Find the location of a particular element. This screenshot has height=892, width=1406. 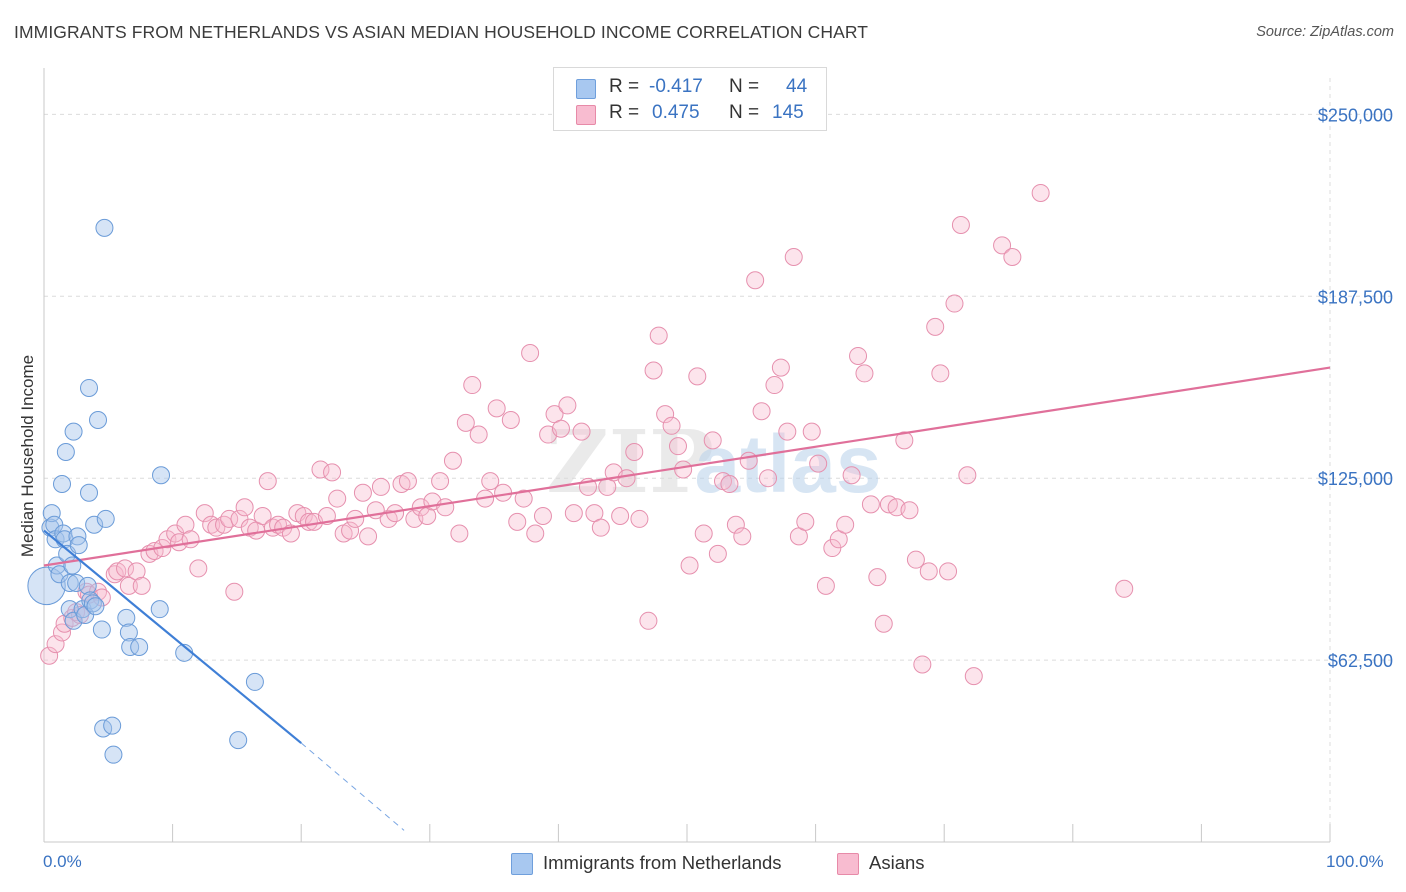

legend-swatch-netherlands is located at coordinates (586, 89).